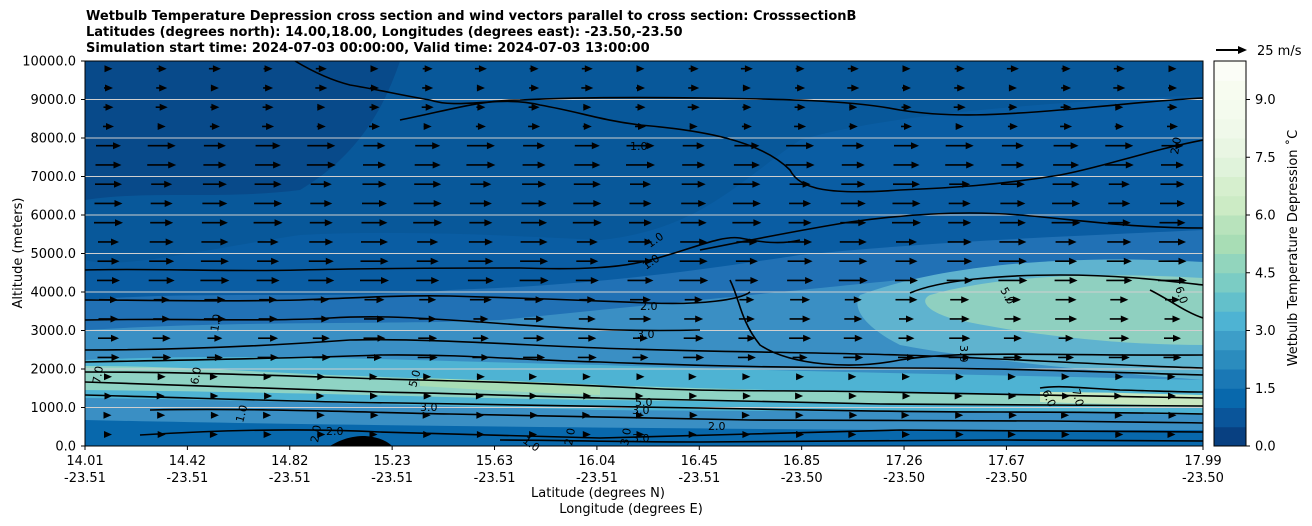  Describe the element at coordinates (641, 438) in the screenshot. I see `contour-label: 3.0` at that location.